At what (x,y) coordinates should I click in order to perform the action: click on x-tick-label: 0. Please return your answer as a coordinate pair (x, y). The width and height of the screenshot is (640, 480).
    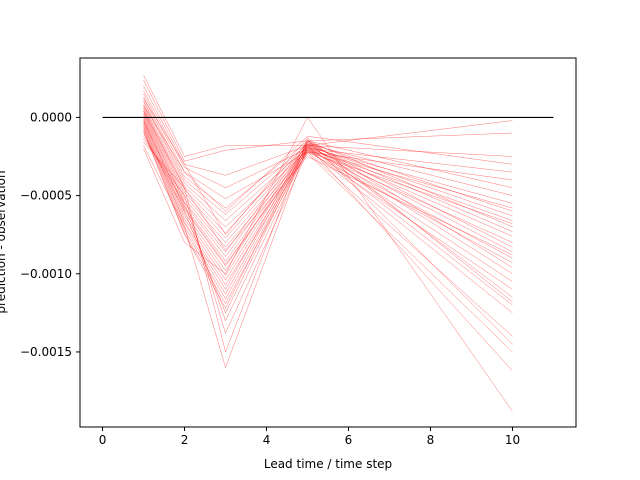
    Looking at the image, I should click on (103, 440).